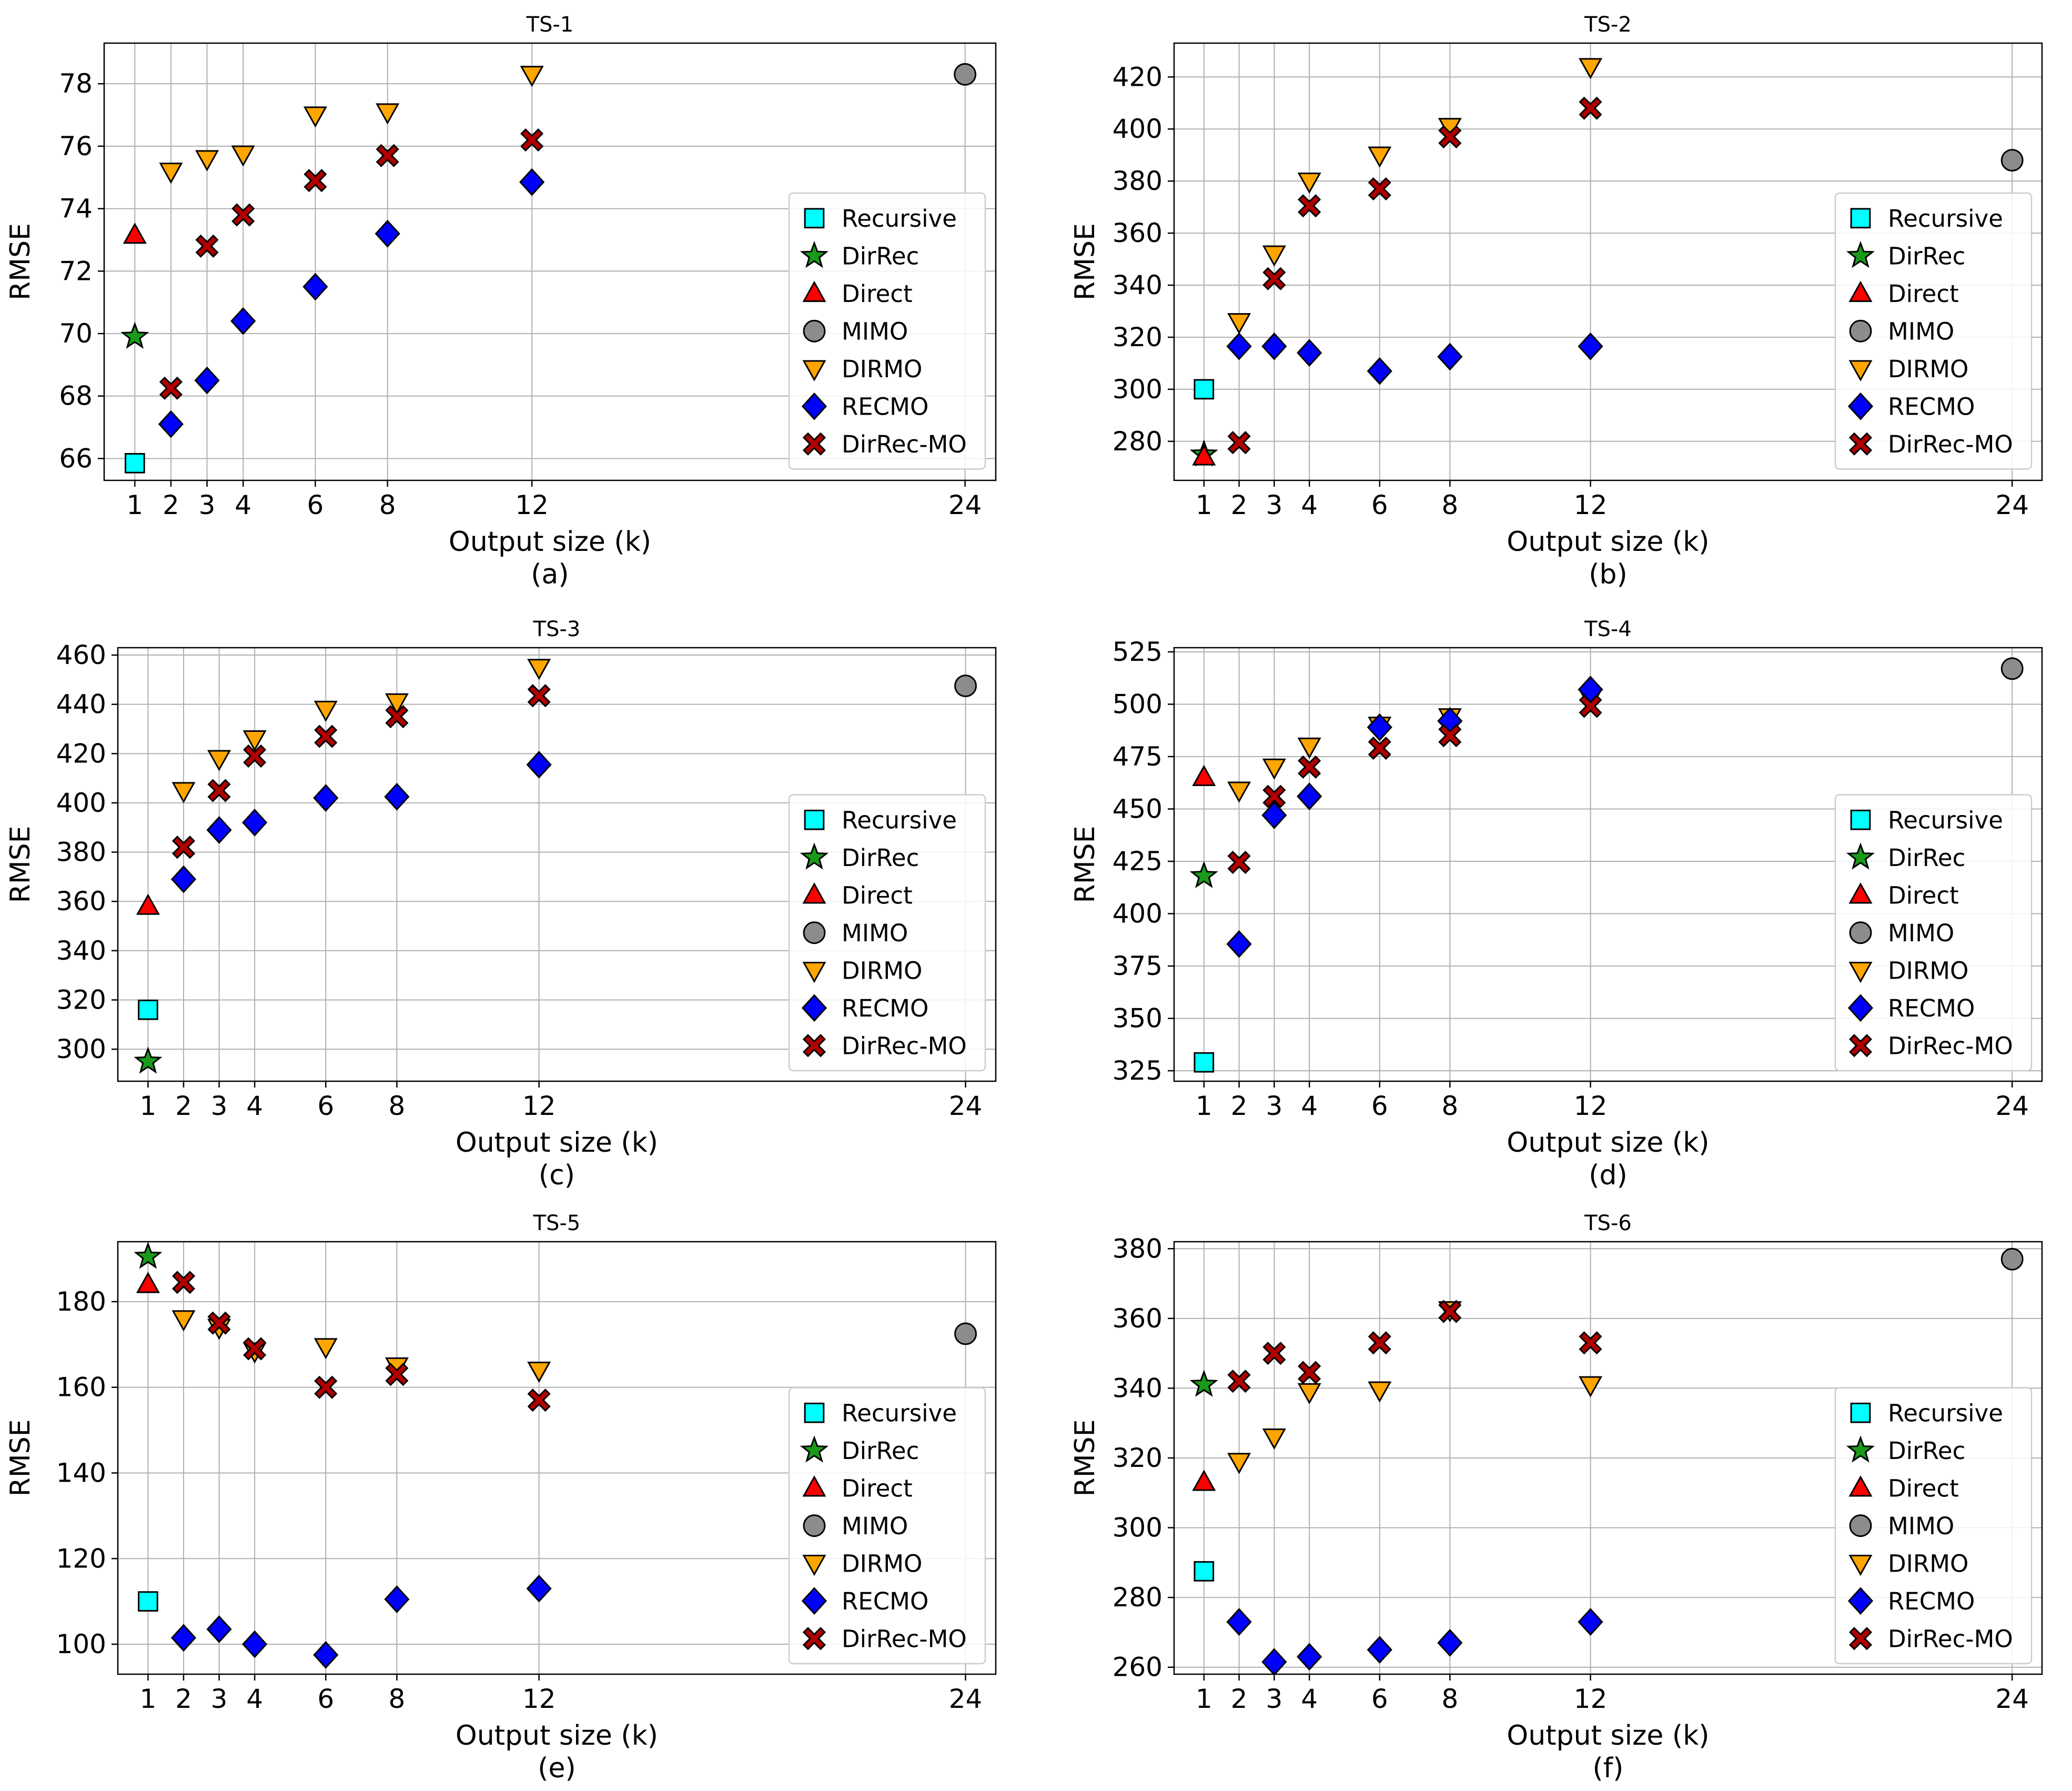  What do you see at coordinates (815, 331) in the screenshot?
I see `legend-marker-circle` at bounding box center [815, 331].